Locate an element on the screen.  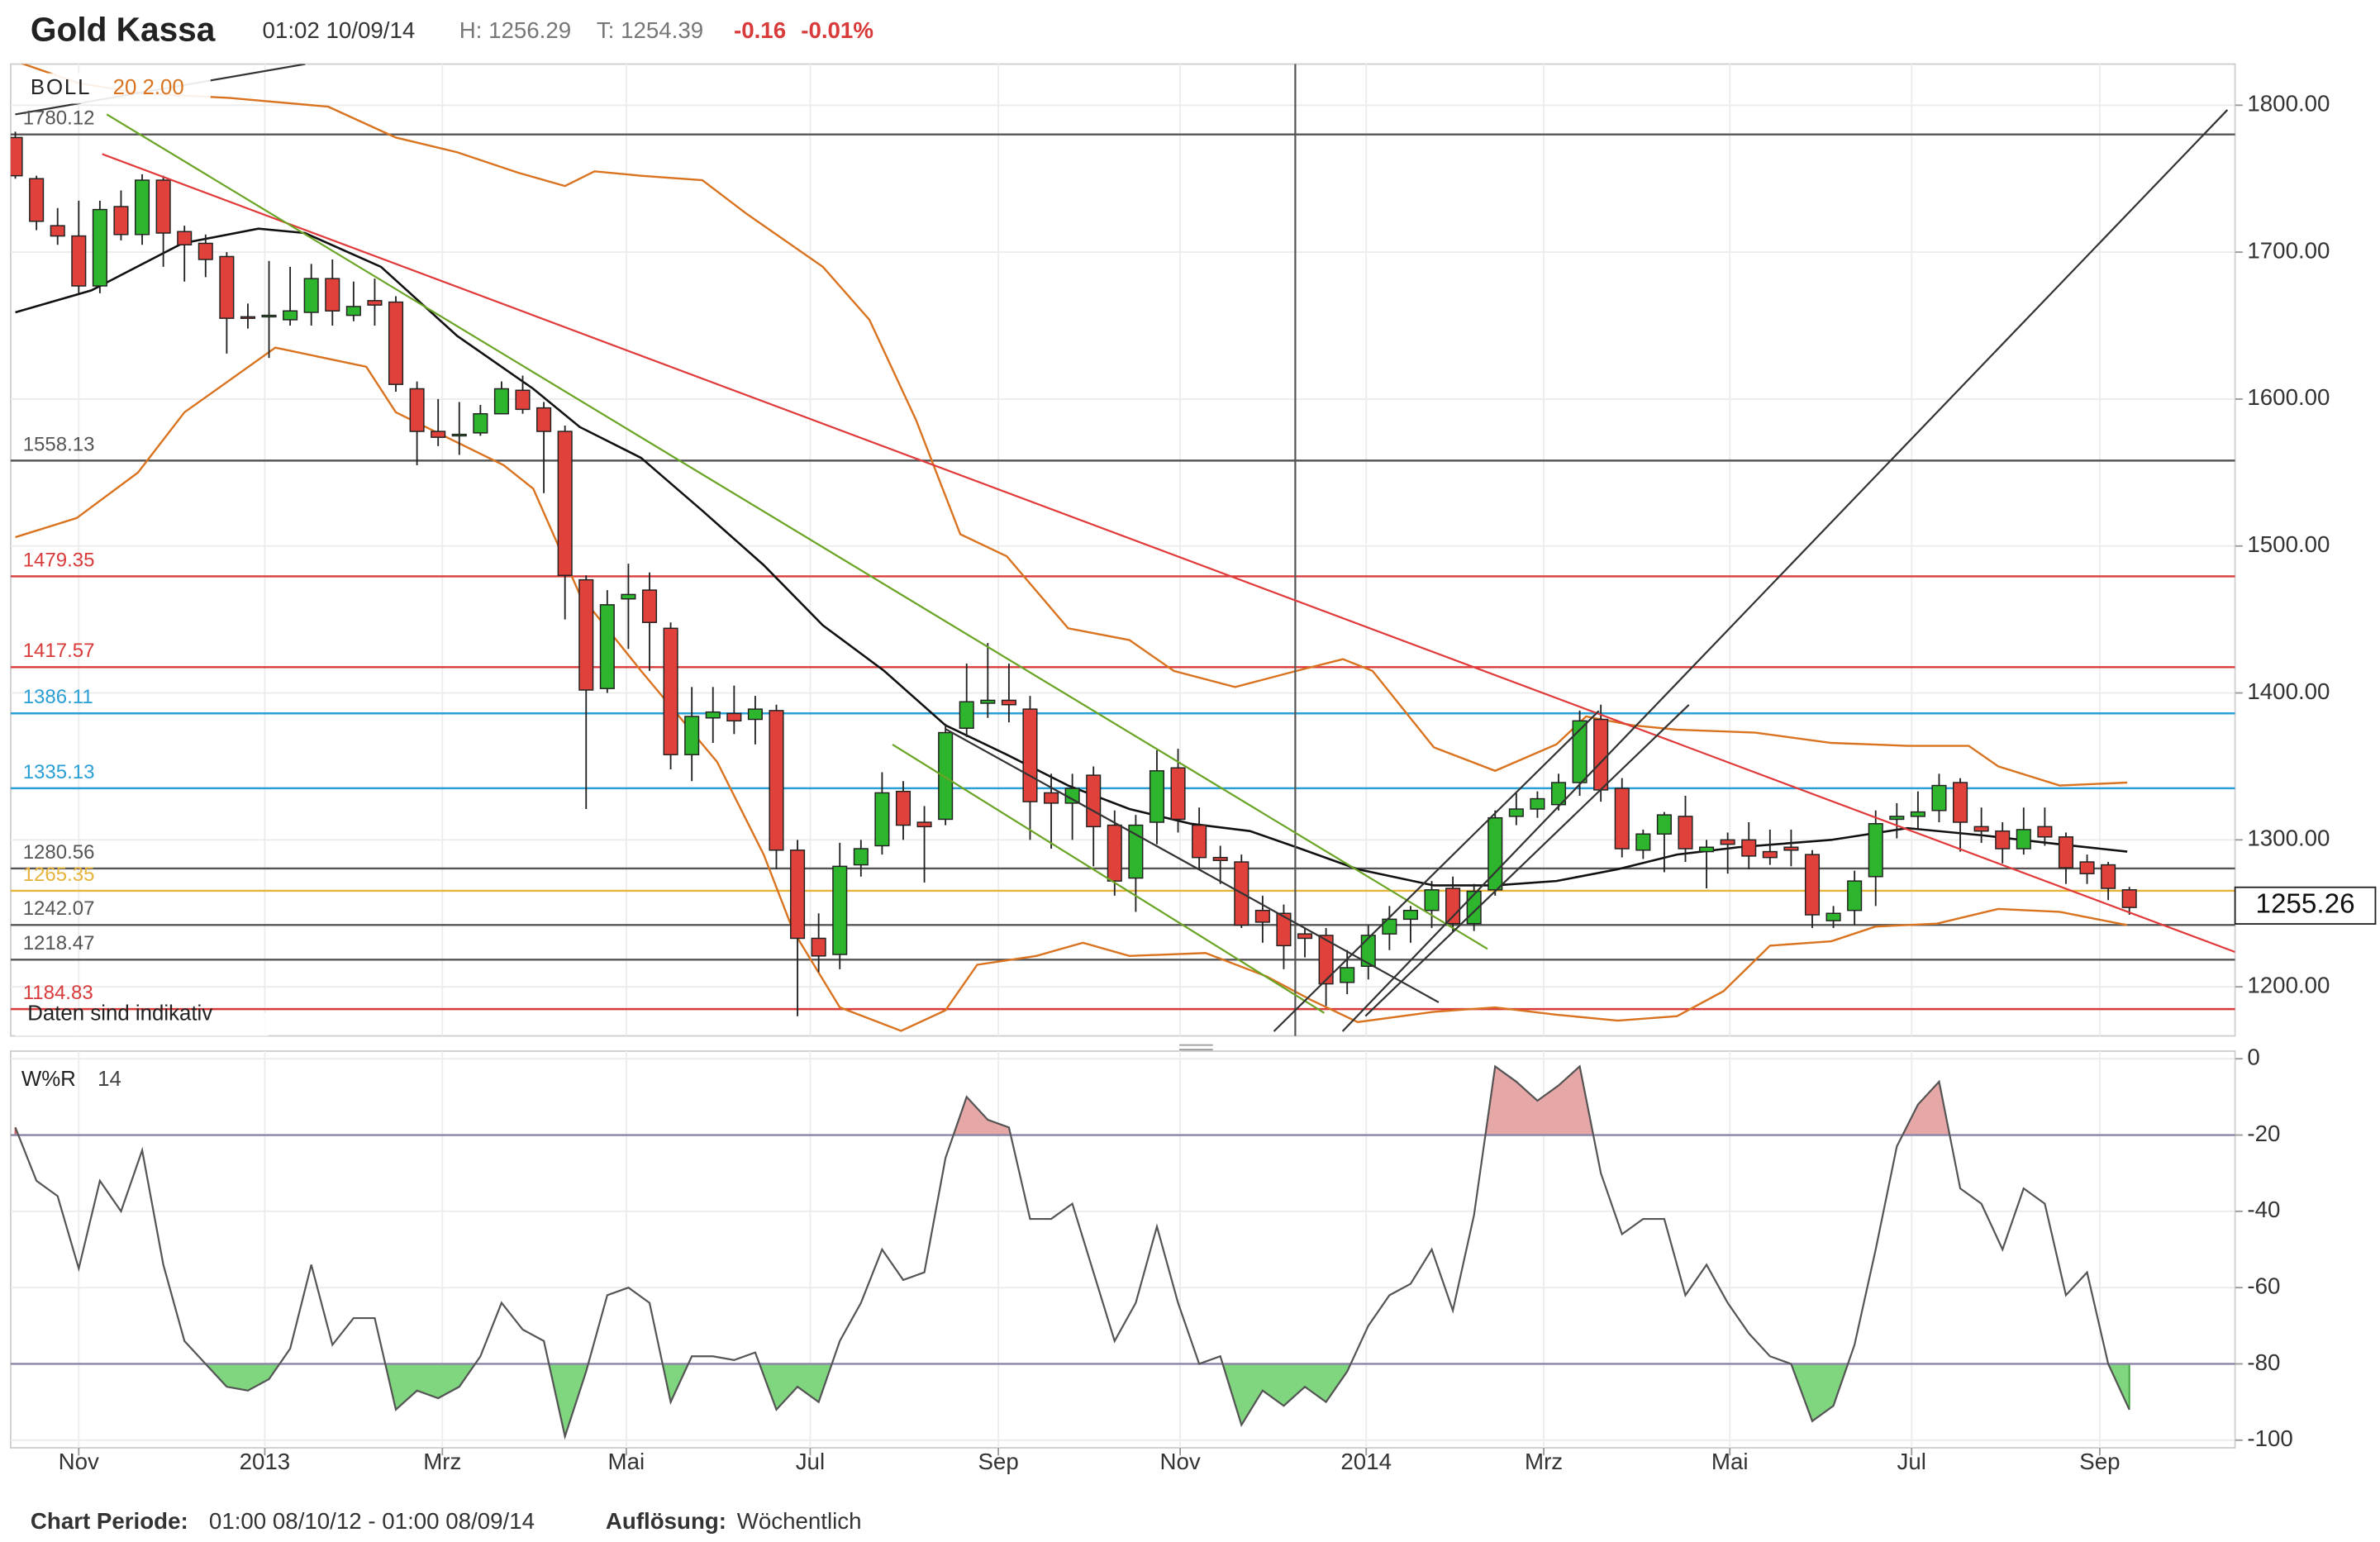
x-tick-label: 2014 is located at coordinates (1366, 1461).